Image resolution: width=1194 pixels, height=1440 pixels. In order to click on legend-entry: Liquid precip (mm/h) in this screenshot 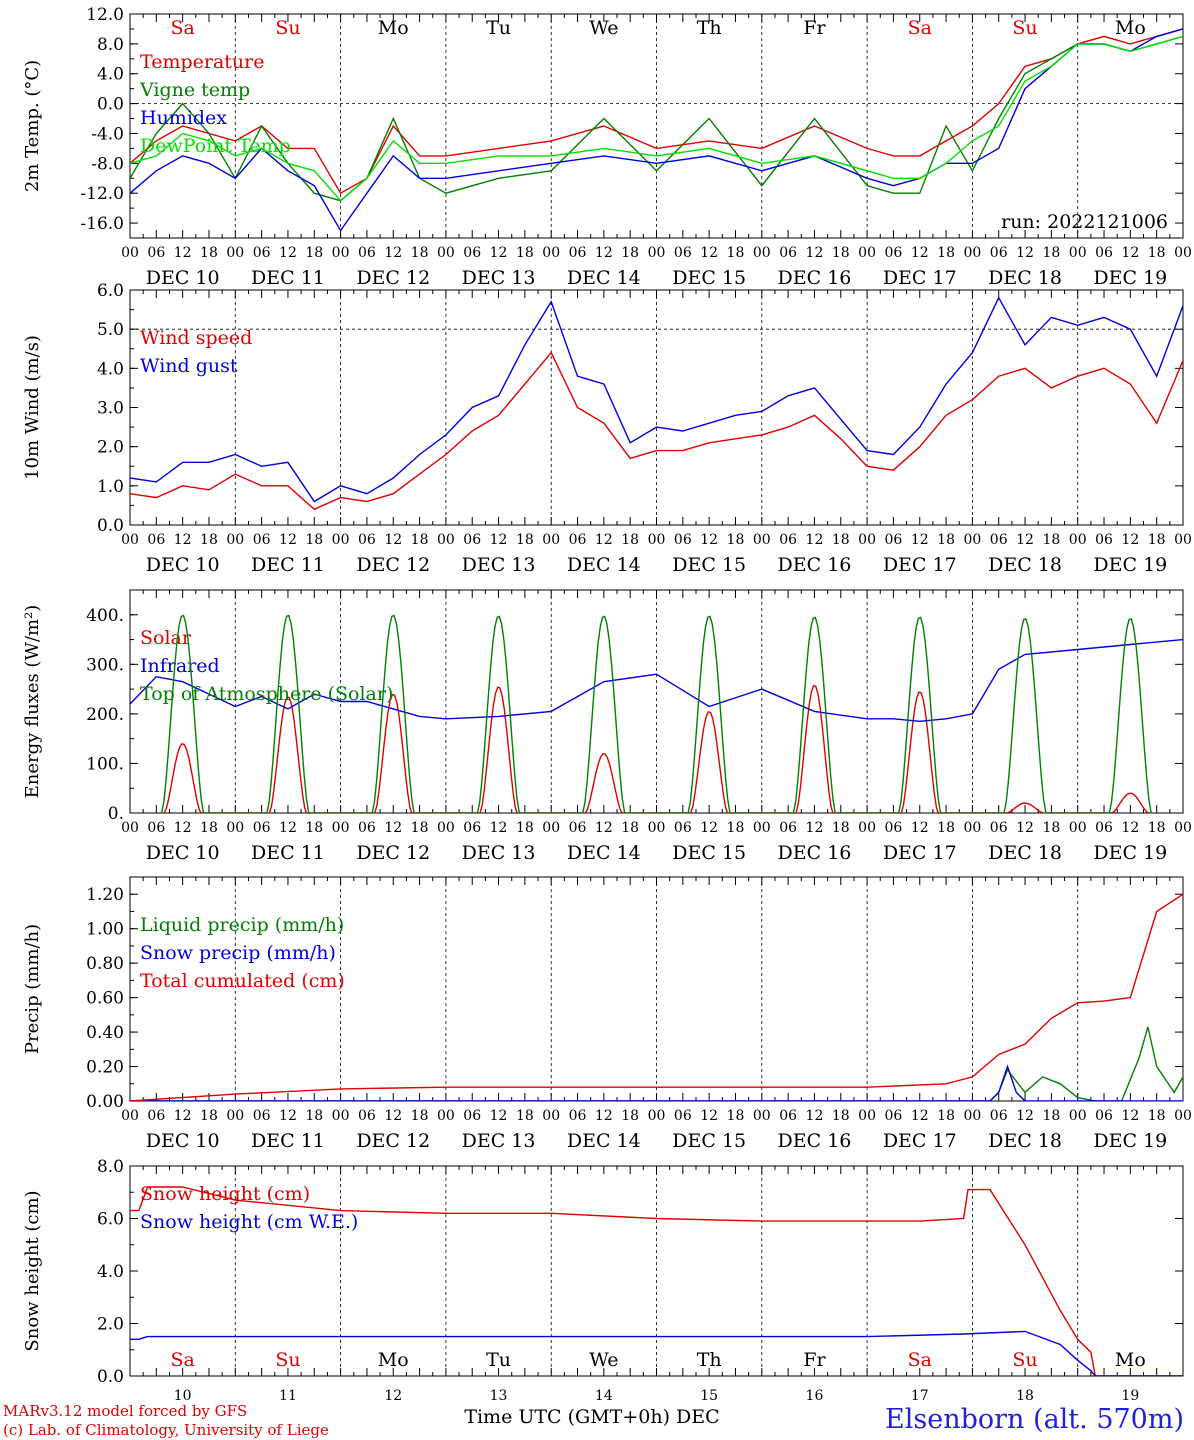, I will do `click(242, 925)`.